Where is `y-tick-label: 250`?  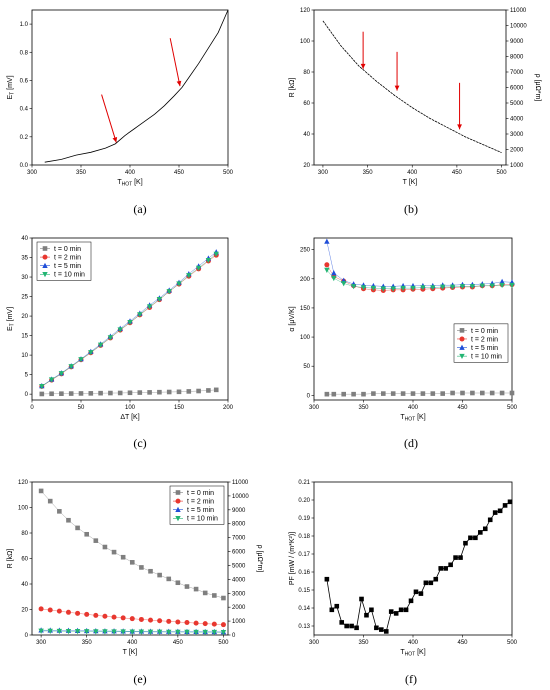 y-tick-label: 250 is located at coordinates (305, 251).